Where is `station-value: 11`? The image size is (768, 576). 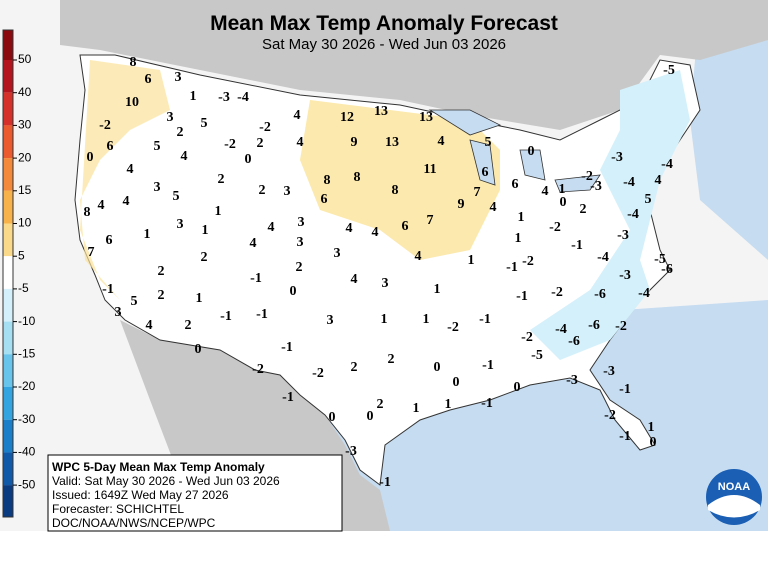
station-value: 11 is located at coordinates (429, 169).